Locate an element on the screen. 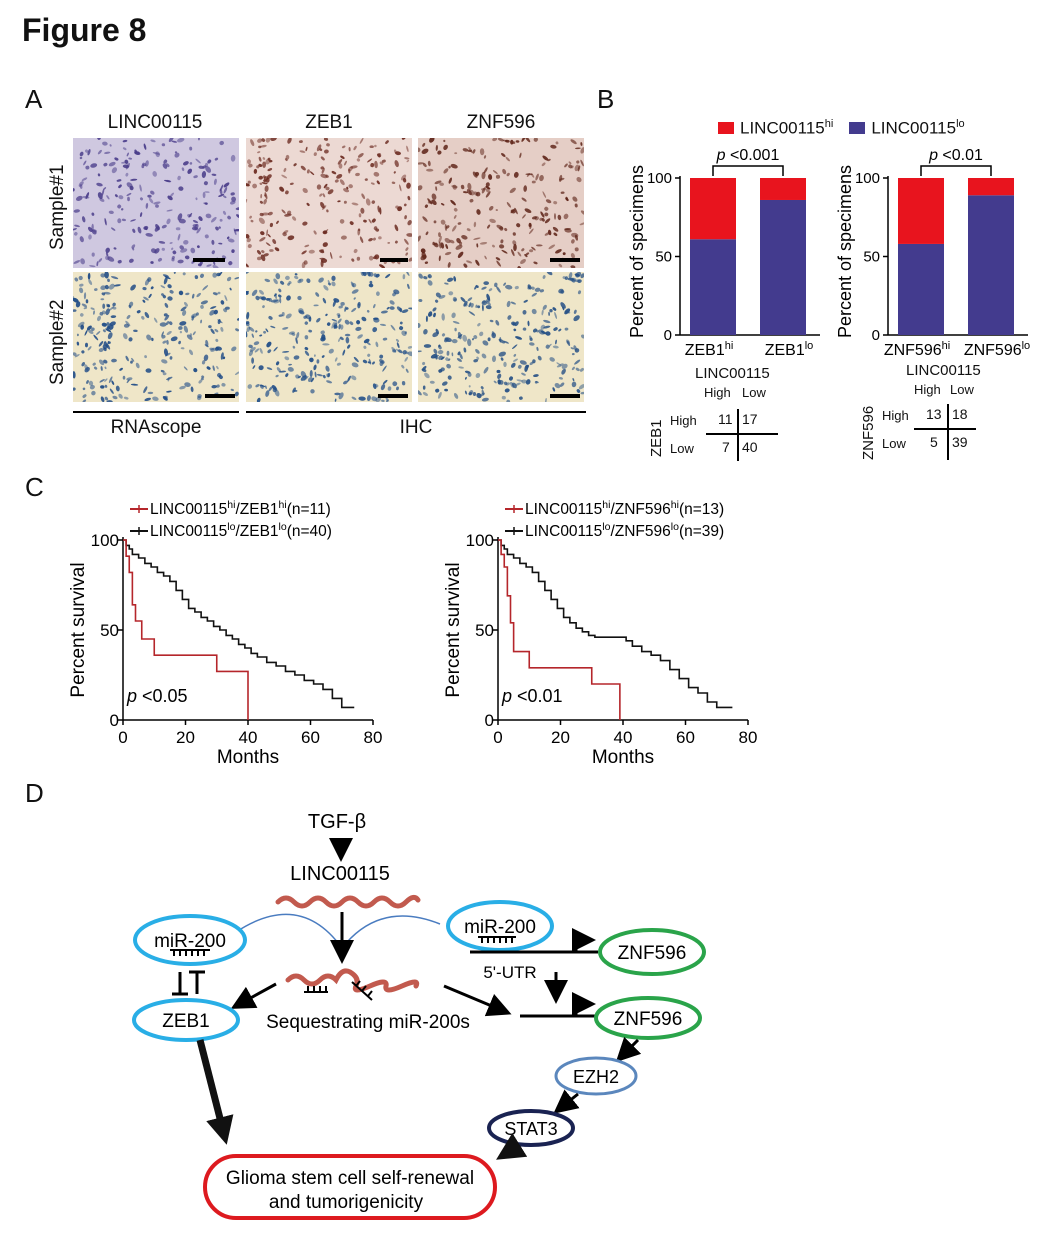 Image resolution: width=1045 pixels, height=1240 pixels. table-cell: 40 is located at coordinates (750, 447).